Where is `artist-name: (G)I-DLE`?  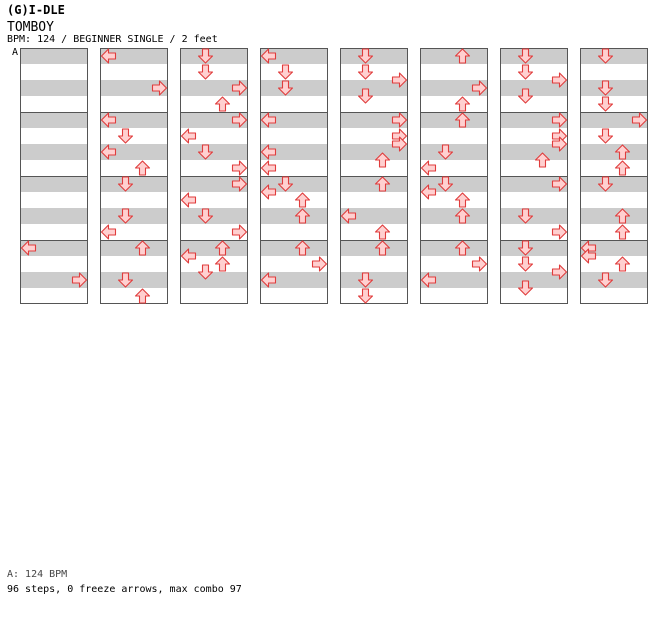
artist-name: (G)I-DLE is located at coordinates (36, 10).